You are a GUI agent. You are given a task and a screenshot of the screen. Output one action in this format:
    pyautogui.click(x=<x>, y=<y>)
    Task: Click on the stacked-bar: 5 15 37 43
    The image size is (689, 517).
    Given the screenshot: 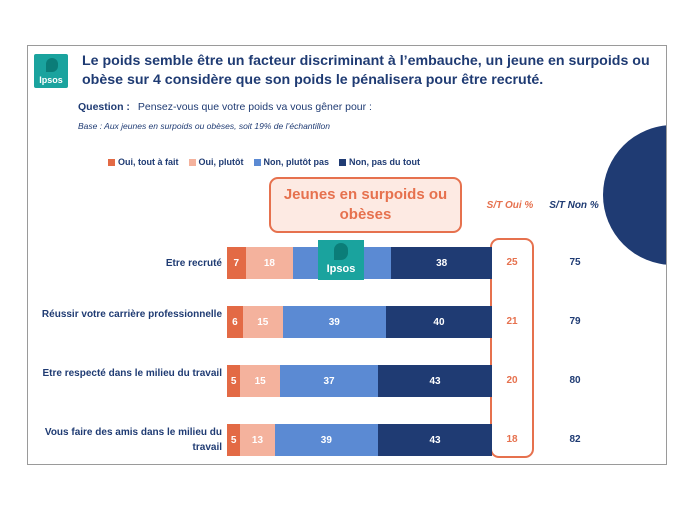 What is the action you would take?
    pyautogui.click(x=359, y=381)
    